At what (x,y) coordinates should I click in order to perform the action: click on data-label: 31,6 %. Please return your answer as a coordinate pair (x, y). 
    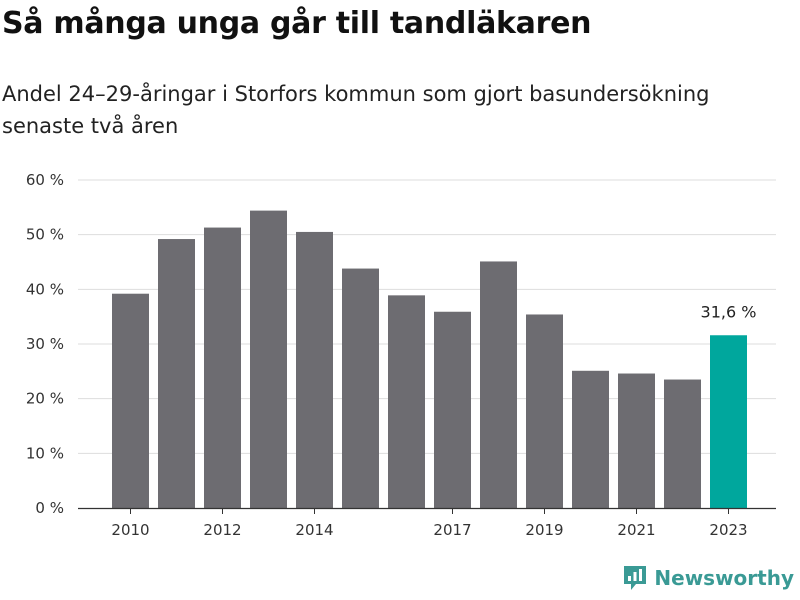
    Looking at the image, I should click on (729, 311).